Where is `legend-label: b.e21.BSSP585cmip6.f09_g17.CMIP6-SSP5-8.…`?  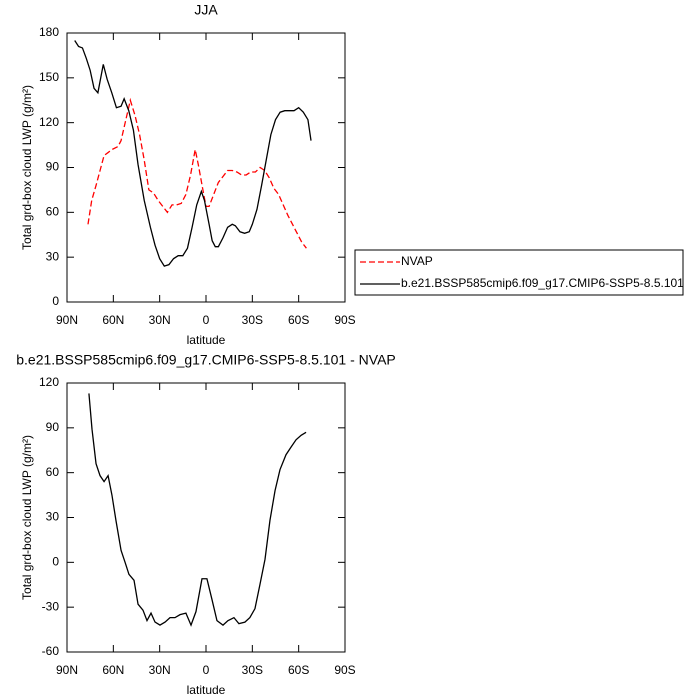
legend-label: b.e21.BSSP585cmip6.f09_g17.CMIP6-SSP5-8.… is located at coordinates (542, 283).